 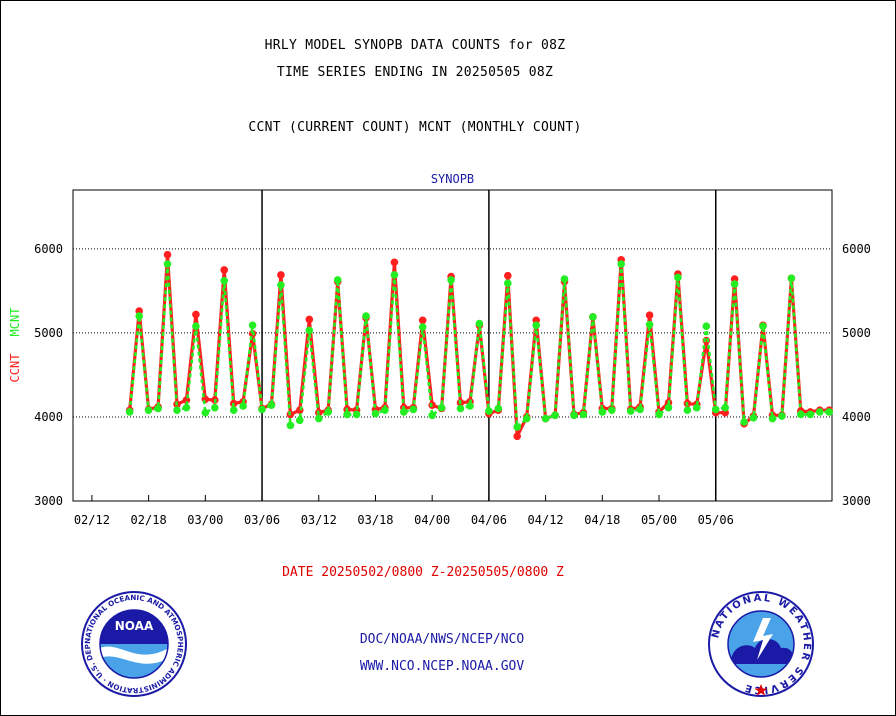 What do you see at coordinates (319, 520) in the screenshot?
I see `xtick-label-4: 03/12` at bounding box center [319, 520].